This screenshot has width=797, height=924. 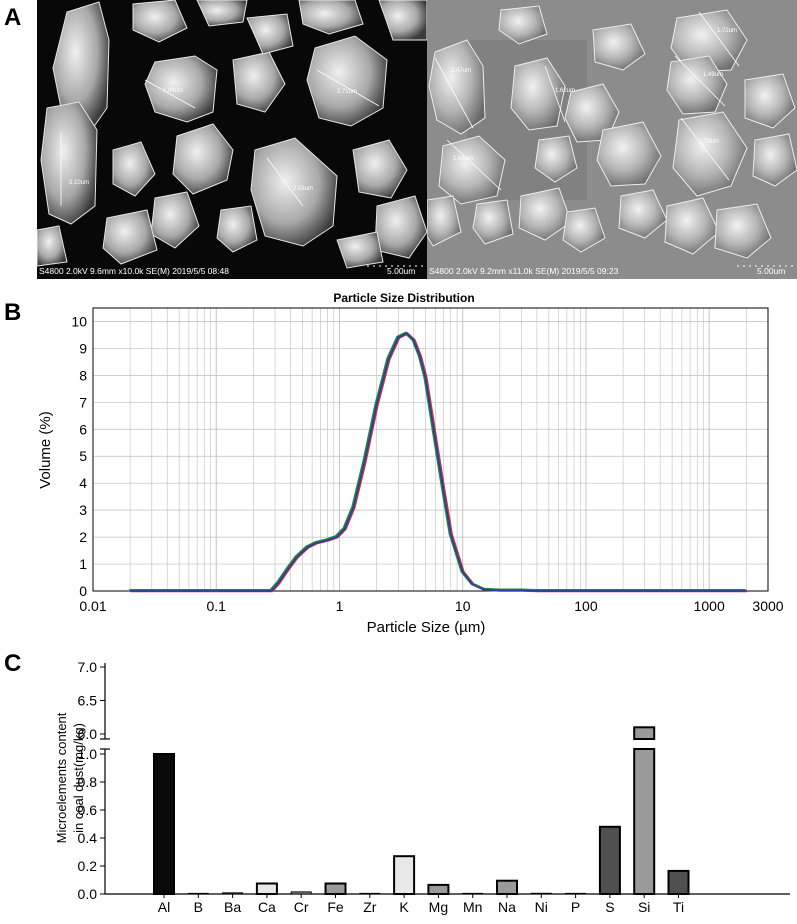 What do you see at coordinates (83, 375) in the screenshot?
I see `psd-y-tick-label: 8` at bounding box center [83, 375].